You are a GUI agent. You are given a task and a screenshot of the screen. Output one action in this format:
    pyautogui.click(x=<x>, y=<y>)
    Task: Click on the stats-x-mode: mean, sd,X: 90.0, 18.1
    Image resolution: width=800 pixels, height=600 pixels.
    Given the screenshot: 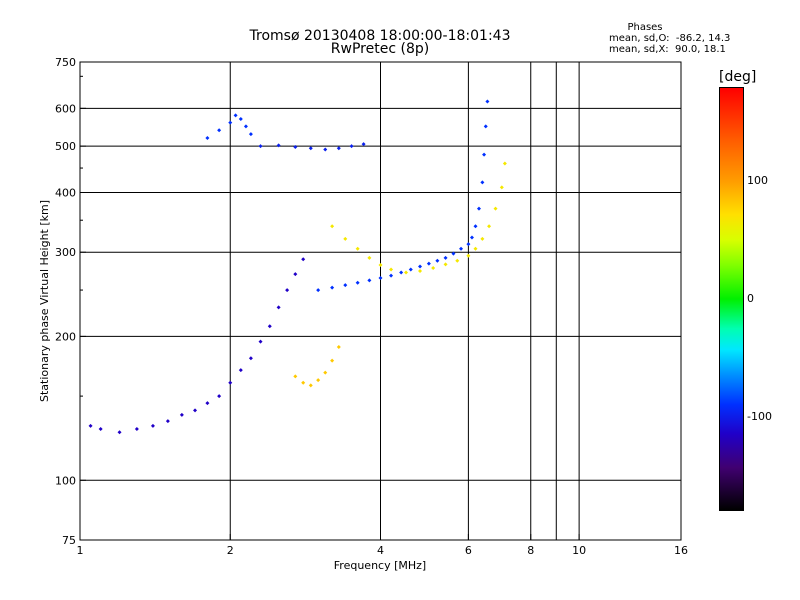 What is the action you would take?
    pyautogui.click(x=667, y=49)
    